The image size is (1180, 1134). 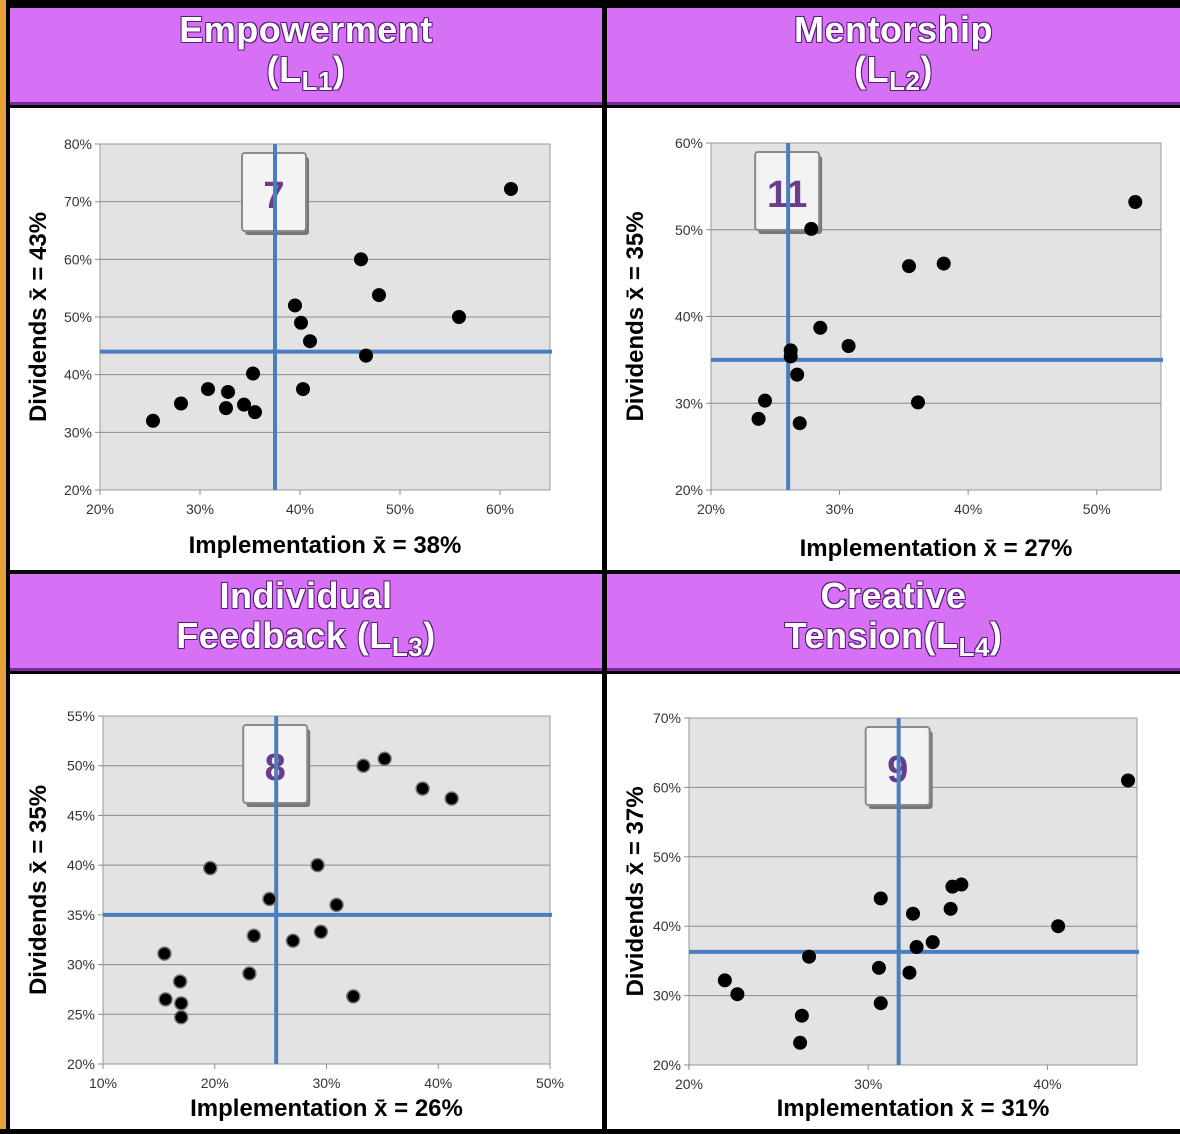 I want to click on x-tick-label: 30%, so click(x=868, y=1084).